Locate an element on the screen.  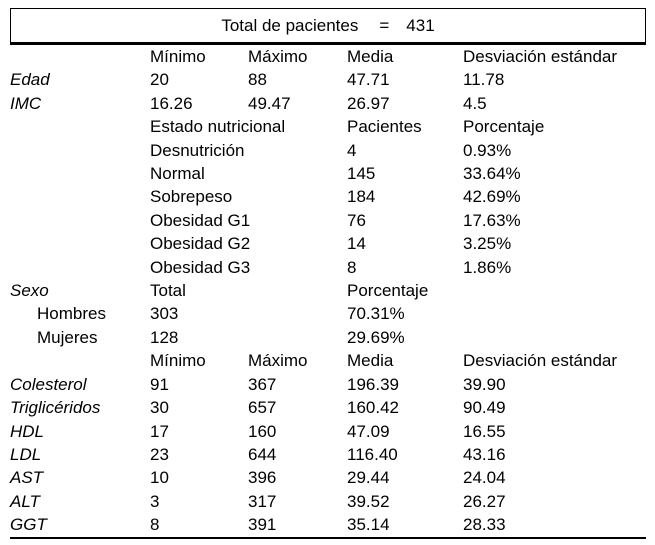
row-label: Mujeres is located at coordinates (67, 337).